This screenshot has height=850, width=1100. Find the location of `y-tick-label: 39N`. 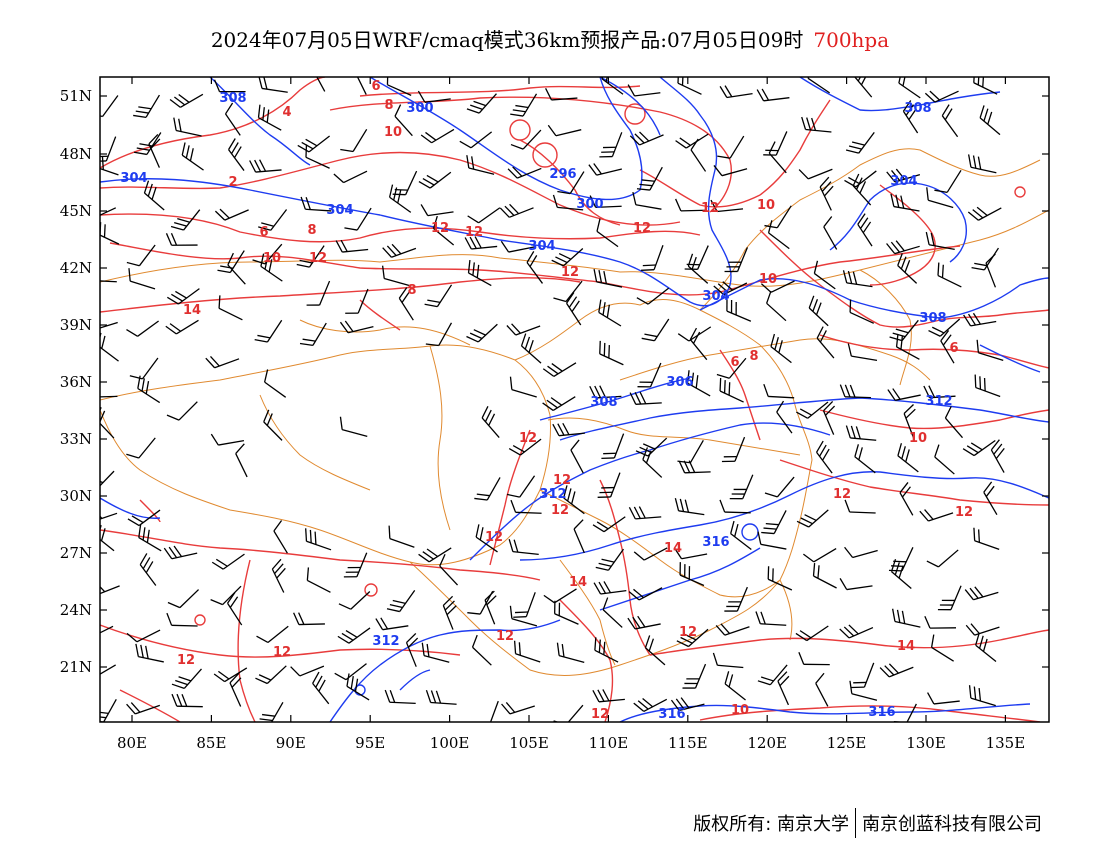

y-tick-label: 39N is located at coordinates (76, 325).